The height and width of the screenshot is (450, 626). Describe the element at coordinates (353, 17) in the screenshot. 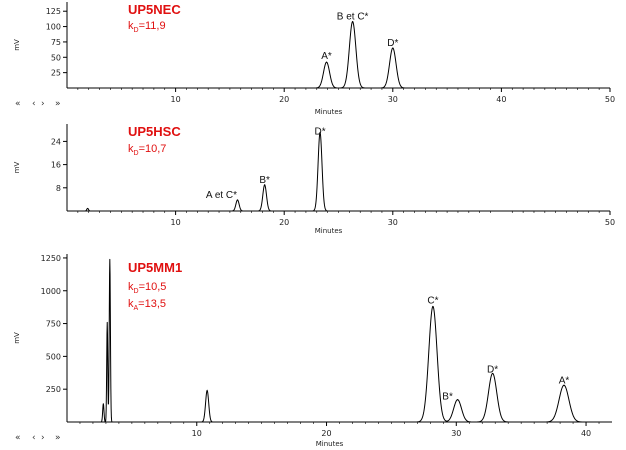

I see `peak-label: B et C*` at that location.